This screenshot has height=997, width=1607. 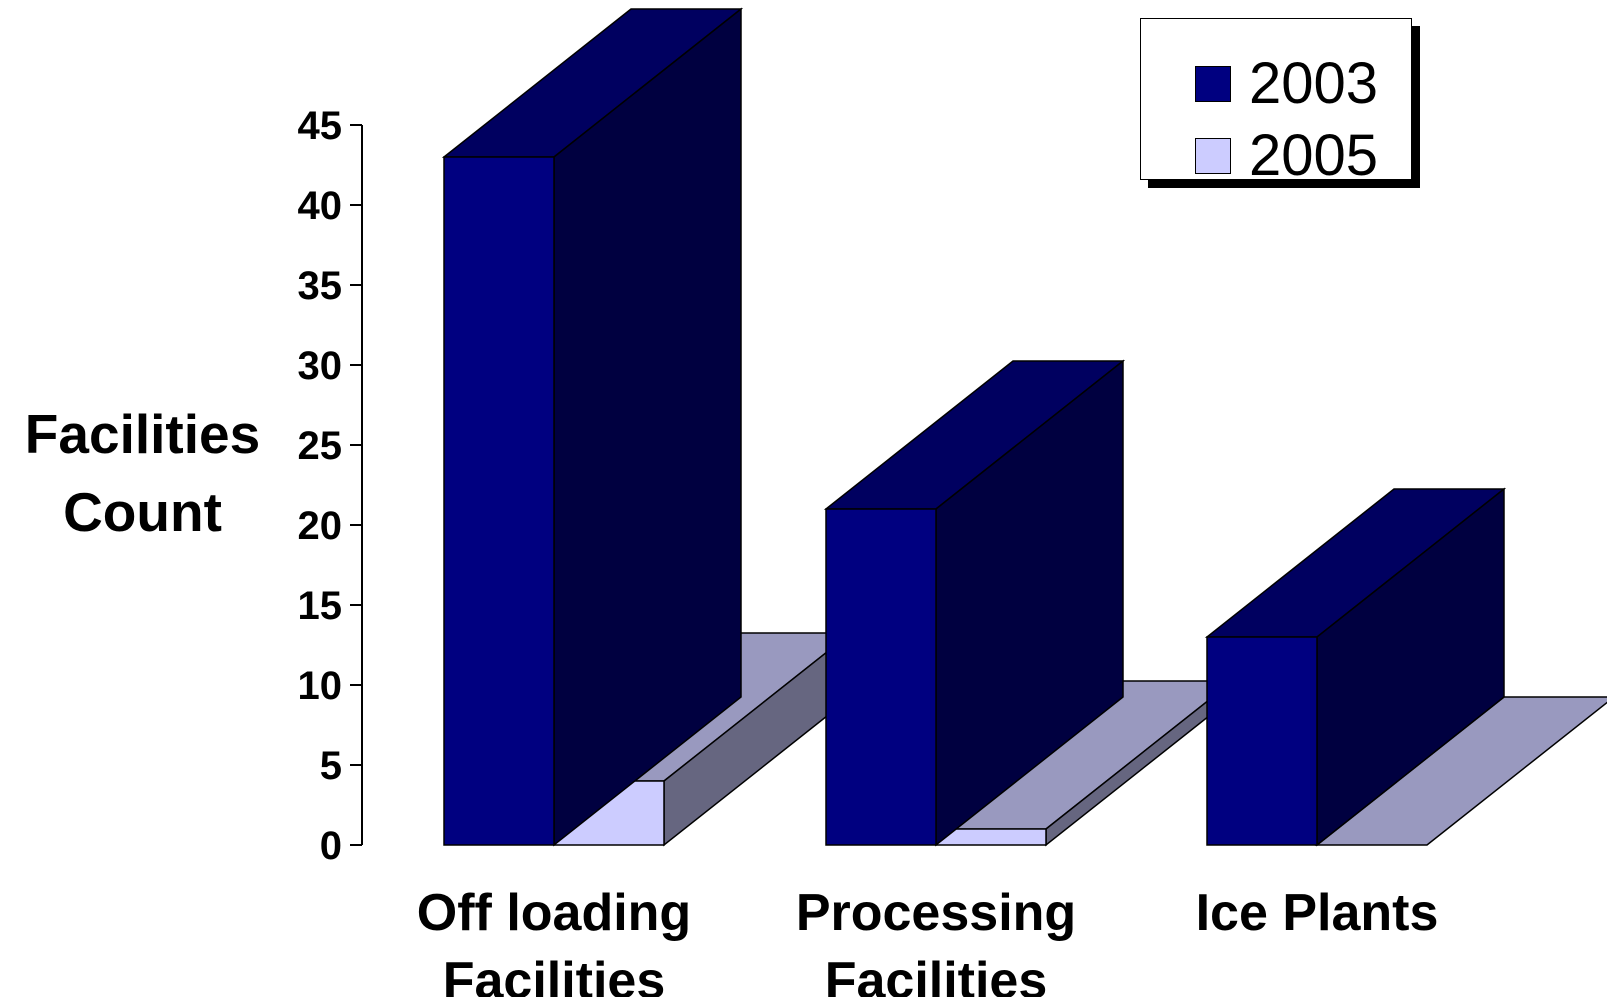 I want to click on x-category-label-1-1: Facilities, so click(x=936, y=974).